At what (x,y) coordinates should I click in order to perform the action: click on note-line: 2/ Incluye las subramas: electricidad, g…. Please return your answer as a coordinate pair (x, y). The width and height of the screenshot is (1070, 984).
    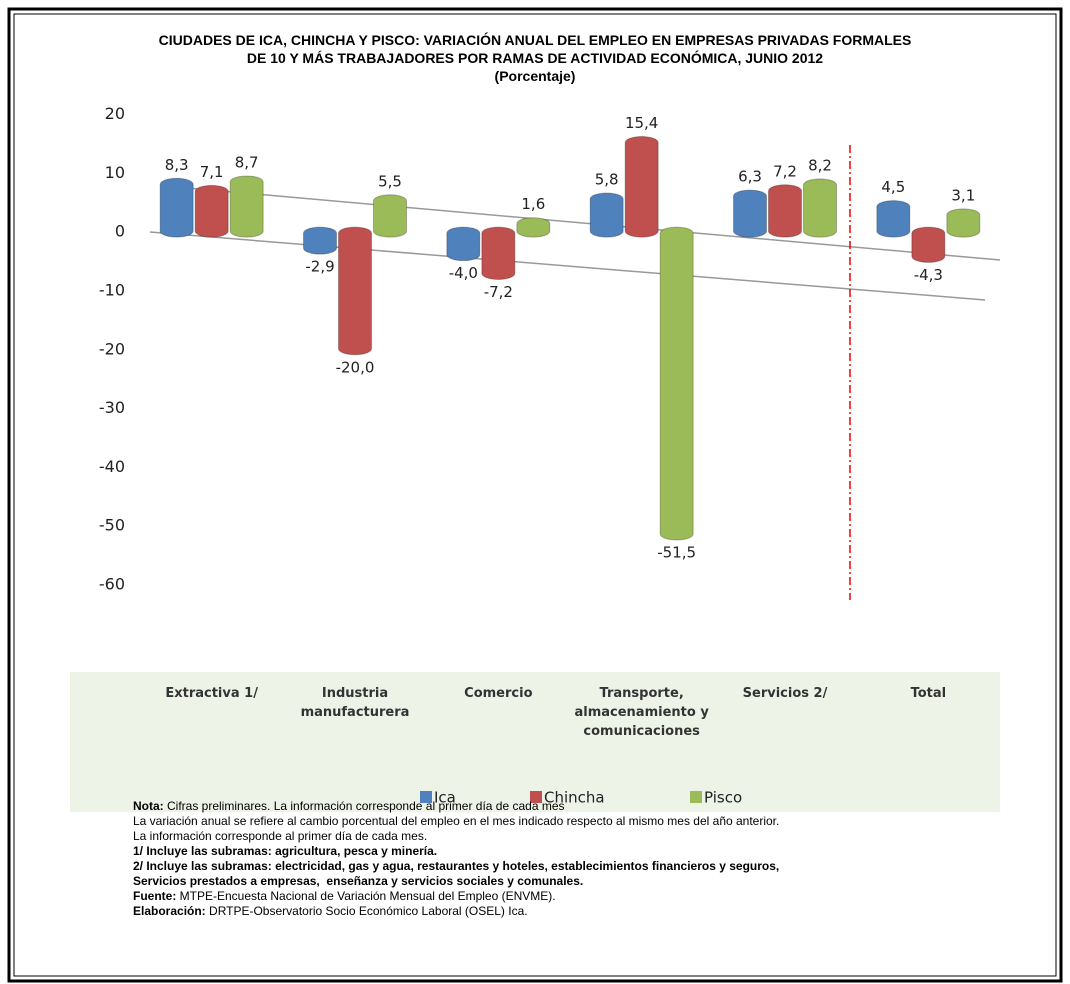
    Looking at the image, I should click on (456, 866).